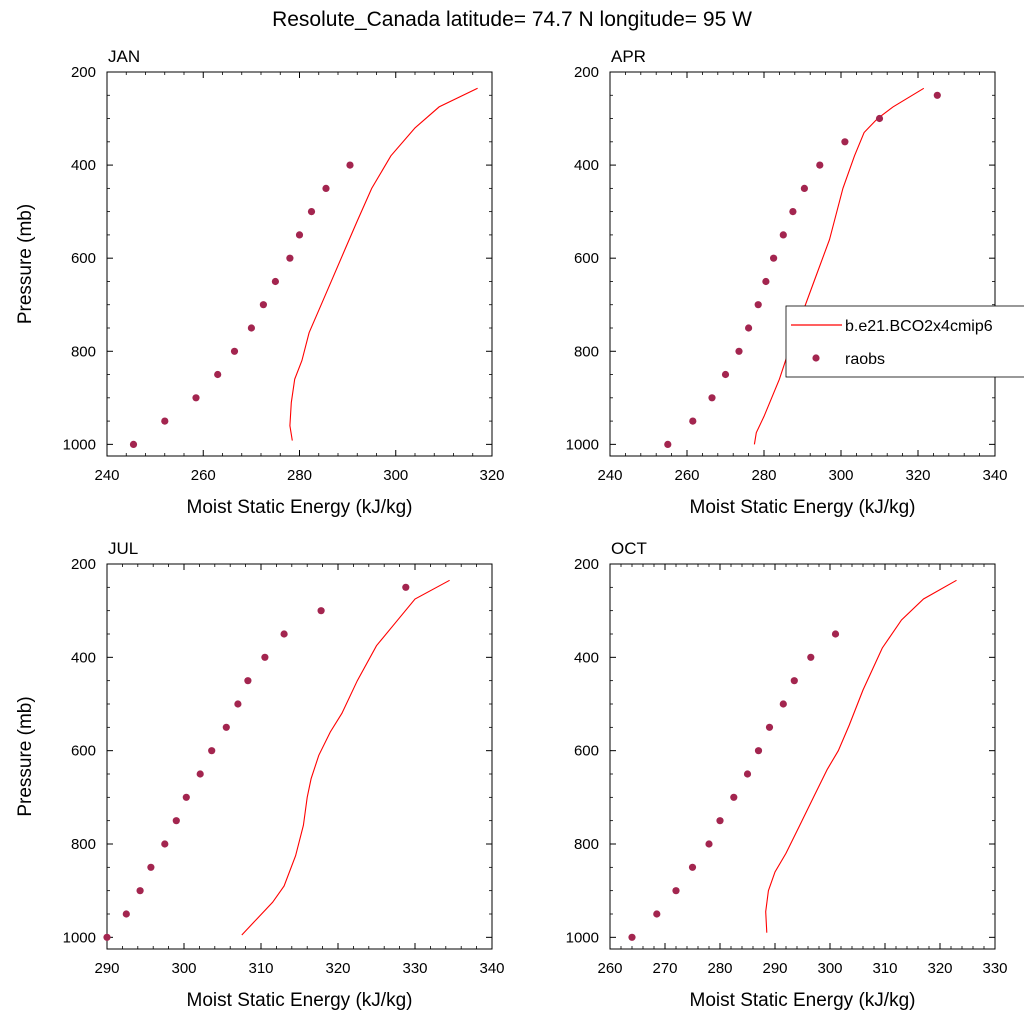 The image size is (1024, 1024). Describe the element at coordinates (491, 968) in the screenshot. I see `x-tick-label: 340` at that location.